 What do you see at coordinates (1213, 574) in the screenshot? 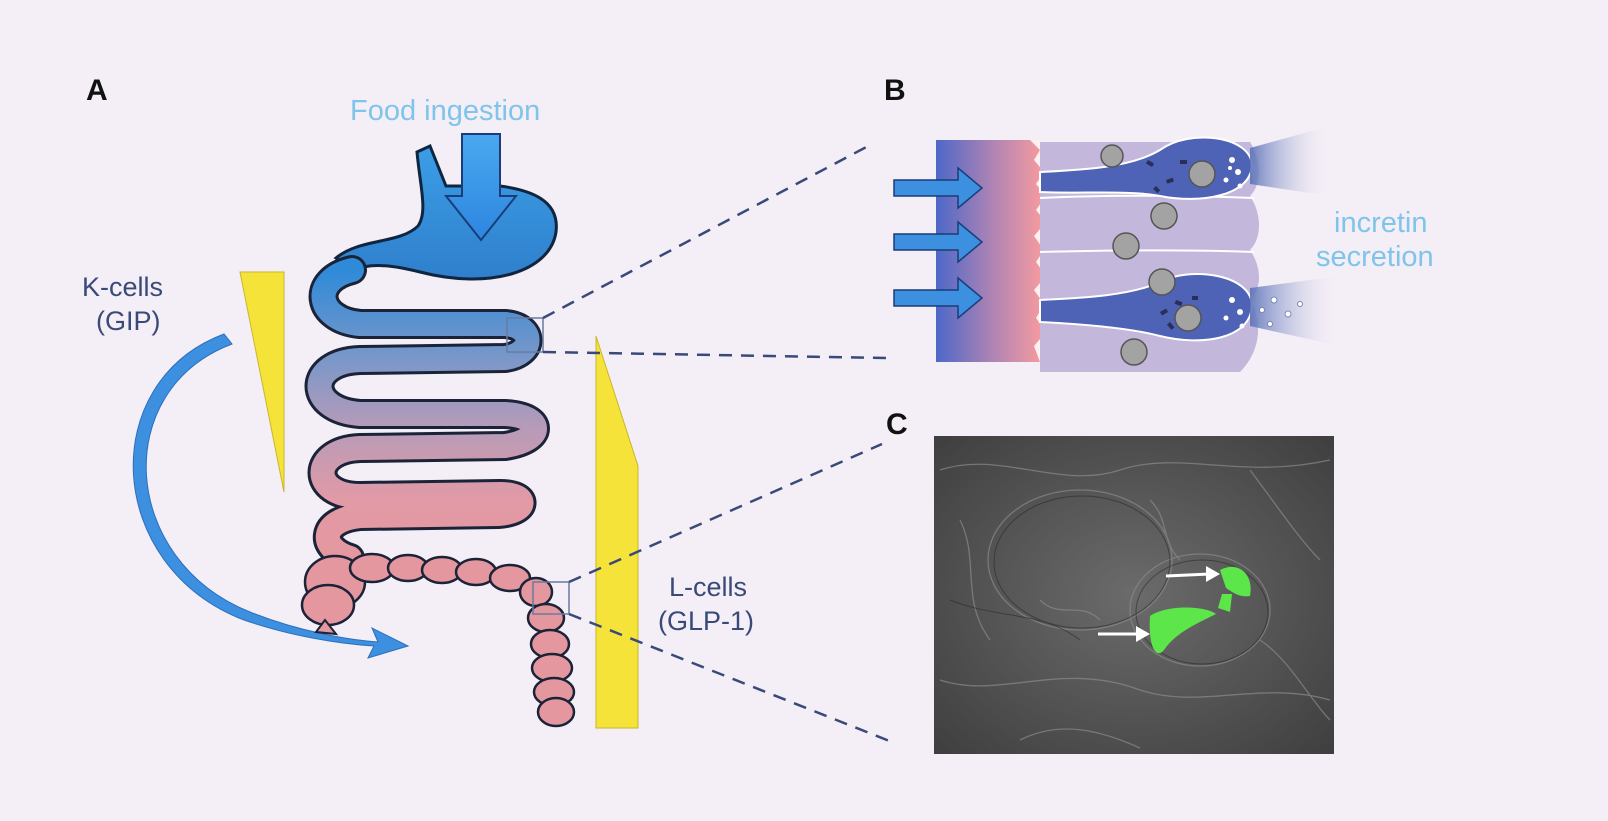
I see `arrow-1-head` at bounding box center [1213, 574].